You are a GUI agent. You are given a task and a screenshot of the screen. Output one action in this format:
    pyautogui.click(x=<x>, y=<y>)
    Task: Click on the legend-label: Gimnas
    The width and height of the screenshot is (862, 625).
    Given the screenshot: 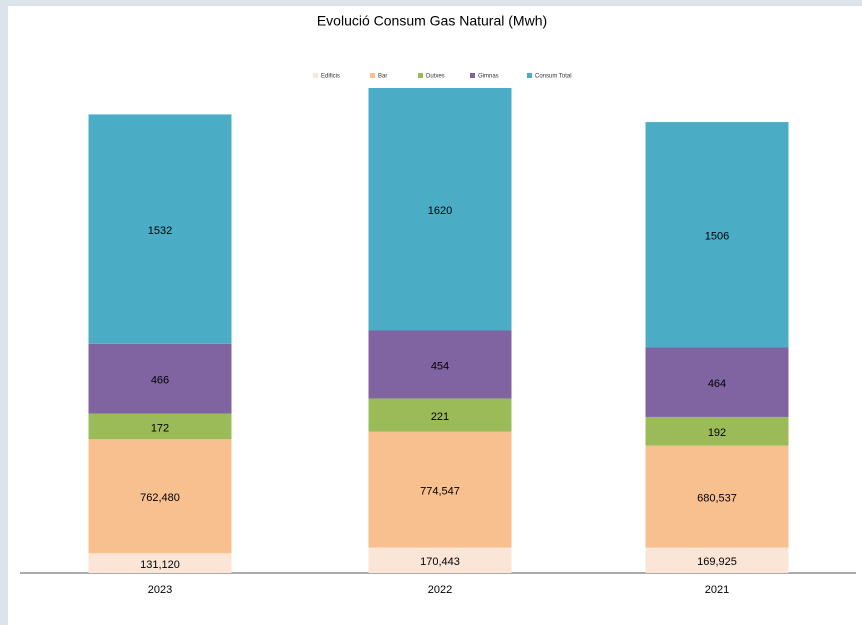 What is the action you would take?
    pyautogui.click(x=488, y=77)
    